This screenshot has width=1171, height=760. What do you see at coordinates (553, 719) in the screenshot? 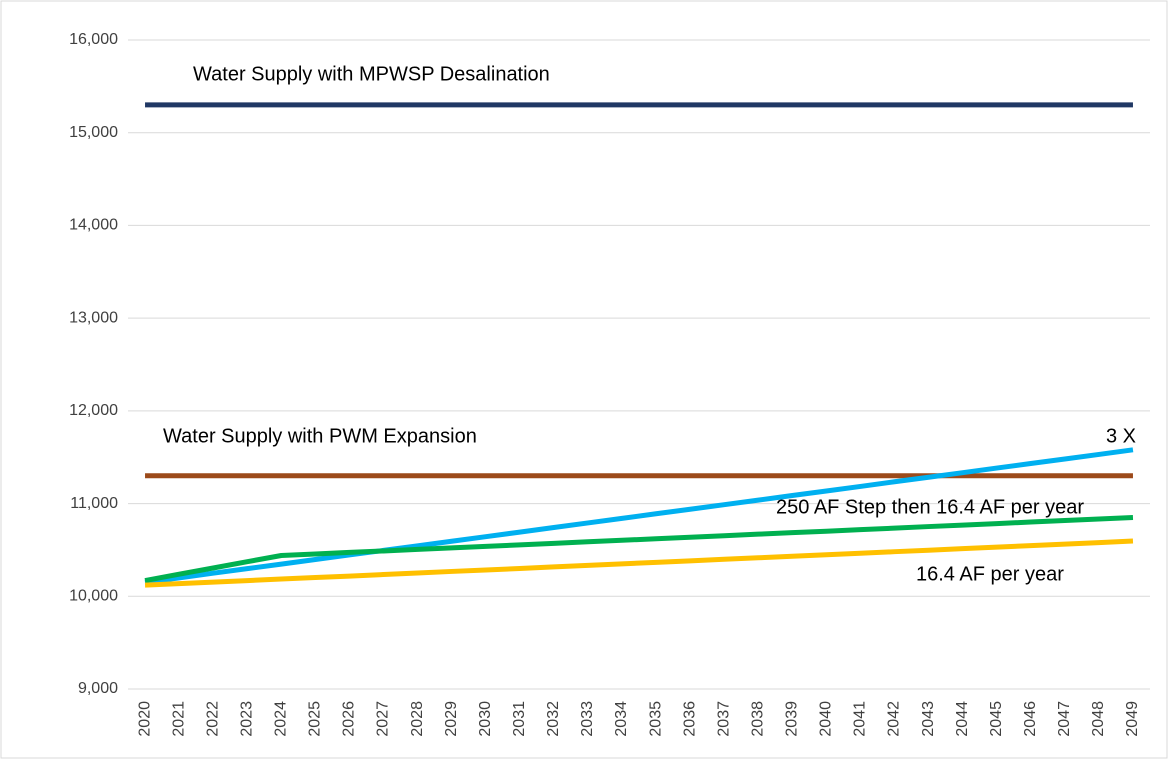
I see `x-tick-label: 2032` at bounding box center [553, 719].